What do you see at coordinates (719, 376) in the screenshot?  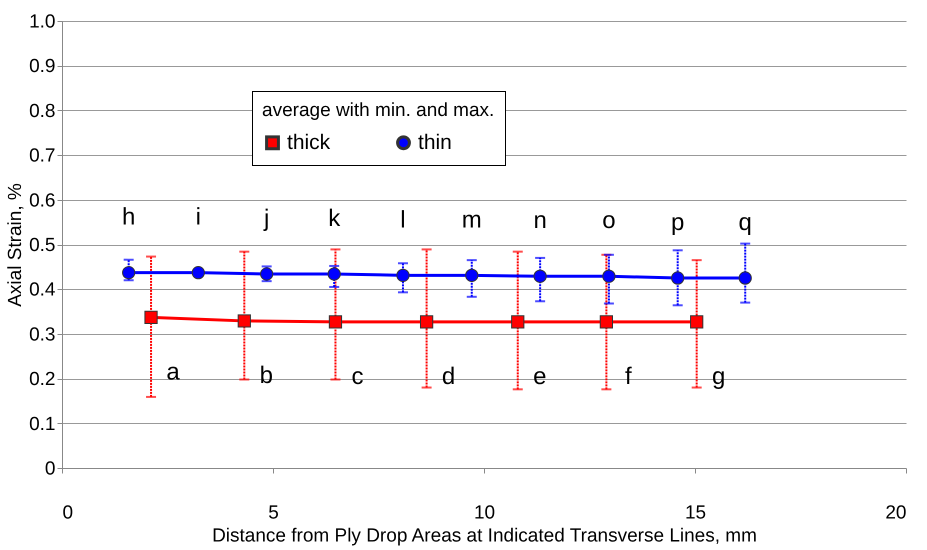 I see `annotation: g` at bounding box center [719, 376].